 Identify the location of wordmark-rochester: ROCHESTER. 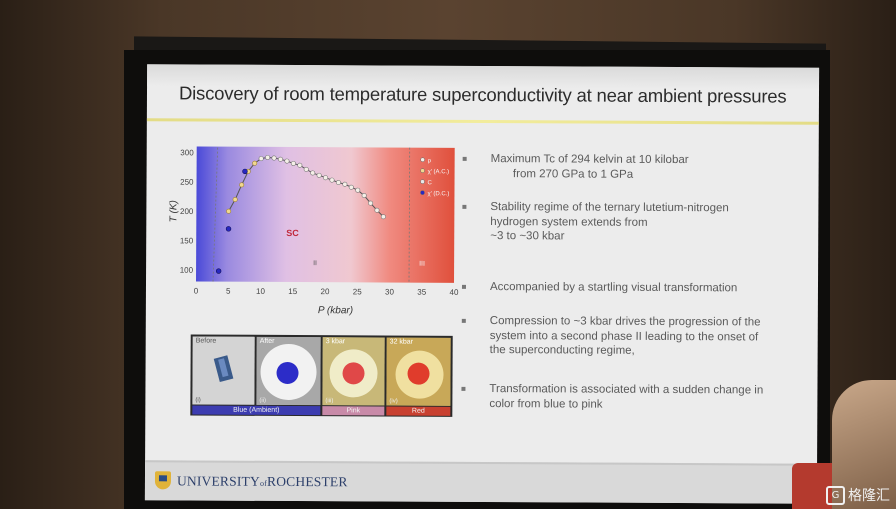
(307, 481).